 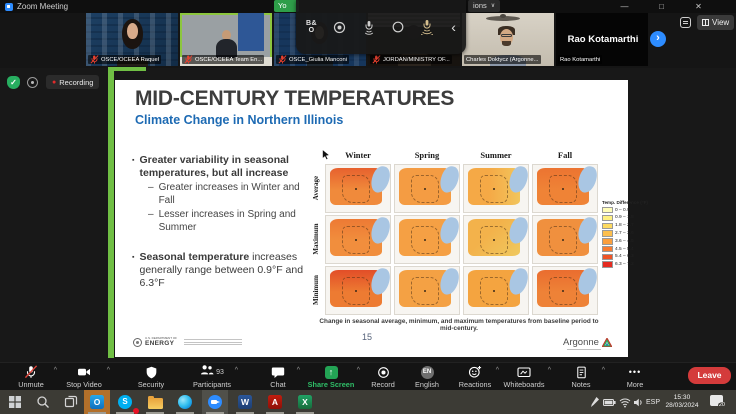 I want to click on participant-name: OSCE/OCEEA Raquel, so click(x=130, y=59).